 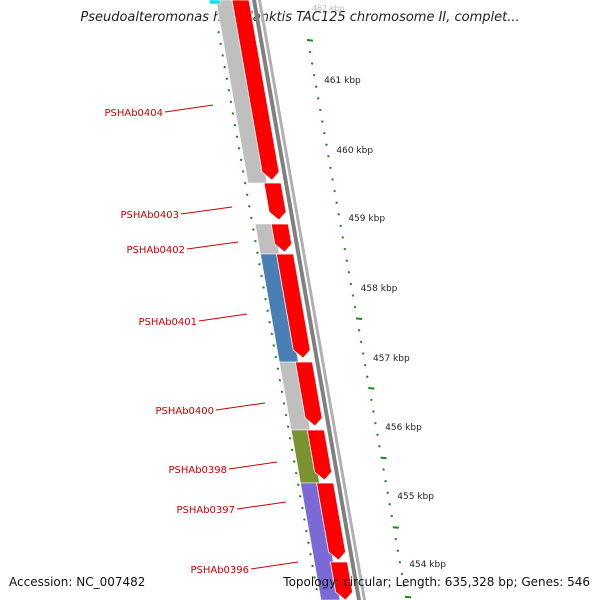 What do you see at coordinates (328, 8) in the screenshot?
I see `kbp-label-partial: 462 kbp` at bounding box center [328, 8].